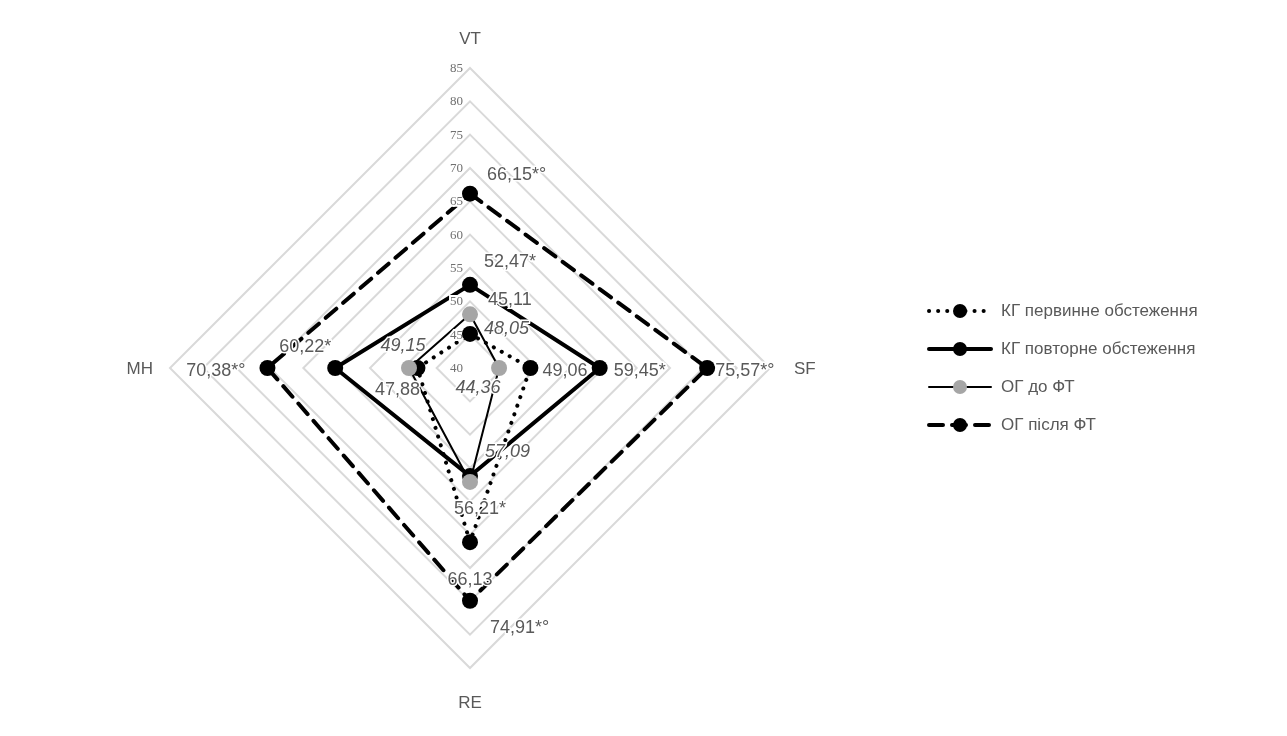 This screenshot has height=736, width=1287. What do you see at coordinates (805, 368) in the screenshot?
I see `spoke-label: SF` at bounding box center [805, 368].